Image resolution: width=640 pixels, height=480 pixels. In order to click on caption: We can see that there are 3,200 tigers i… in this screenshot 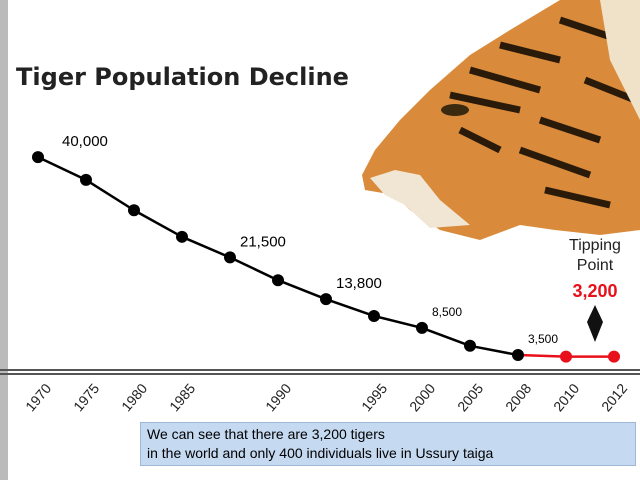, I will do `click(388, 444)`.